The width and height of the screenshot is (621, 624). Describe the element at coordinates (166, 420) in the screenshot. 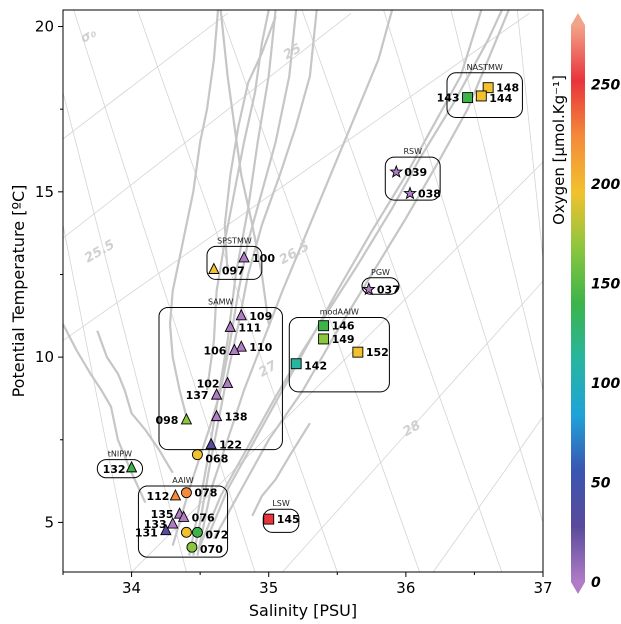

I see `marker-label-098: 098` at that location.